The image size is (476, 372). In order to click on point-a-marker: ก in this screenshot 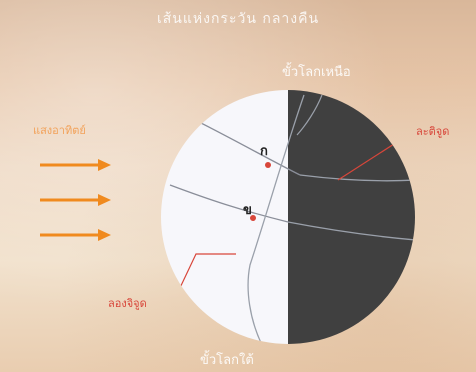, I will do `click(265, 156)`.